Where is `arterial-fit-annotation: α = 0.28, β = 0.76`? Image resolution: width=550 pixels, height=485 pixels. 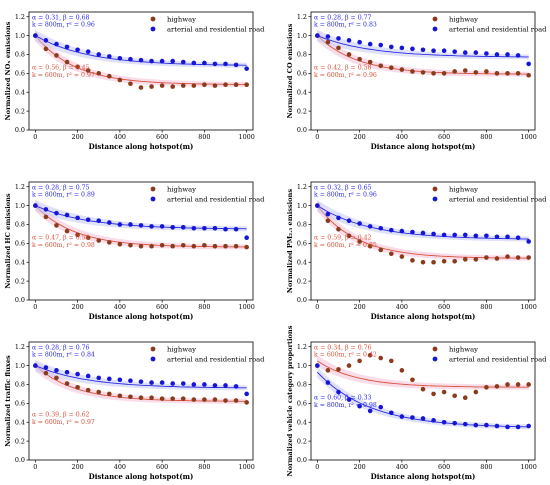
arterial-fit-annotation: α = 0.28, β = 0.76 is located at coordinates (61, 348).